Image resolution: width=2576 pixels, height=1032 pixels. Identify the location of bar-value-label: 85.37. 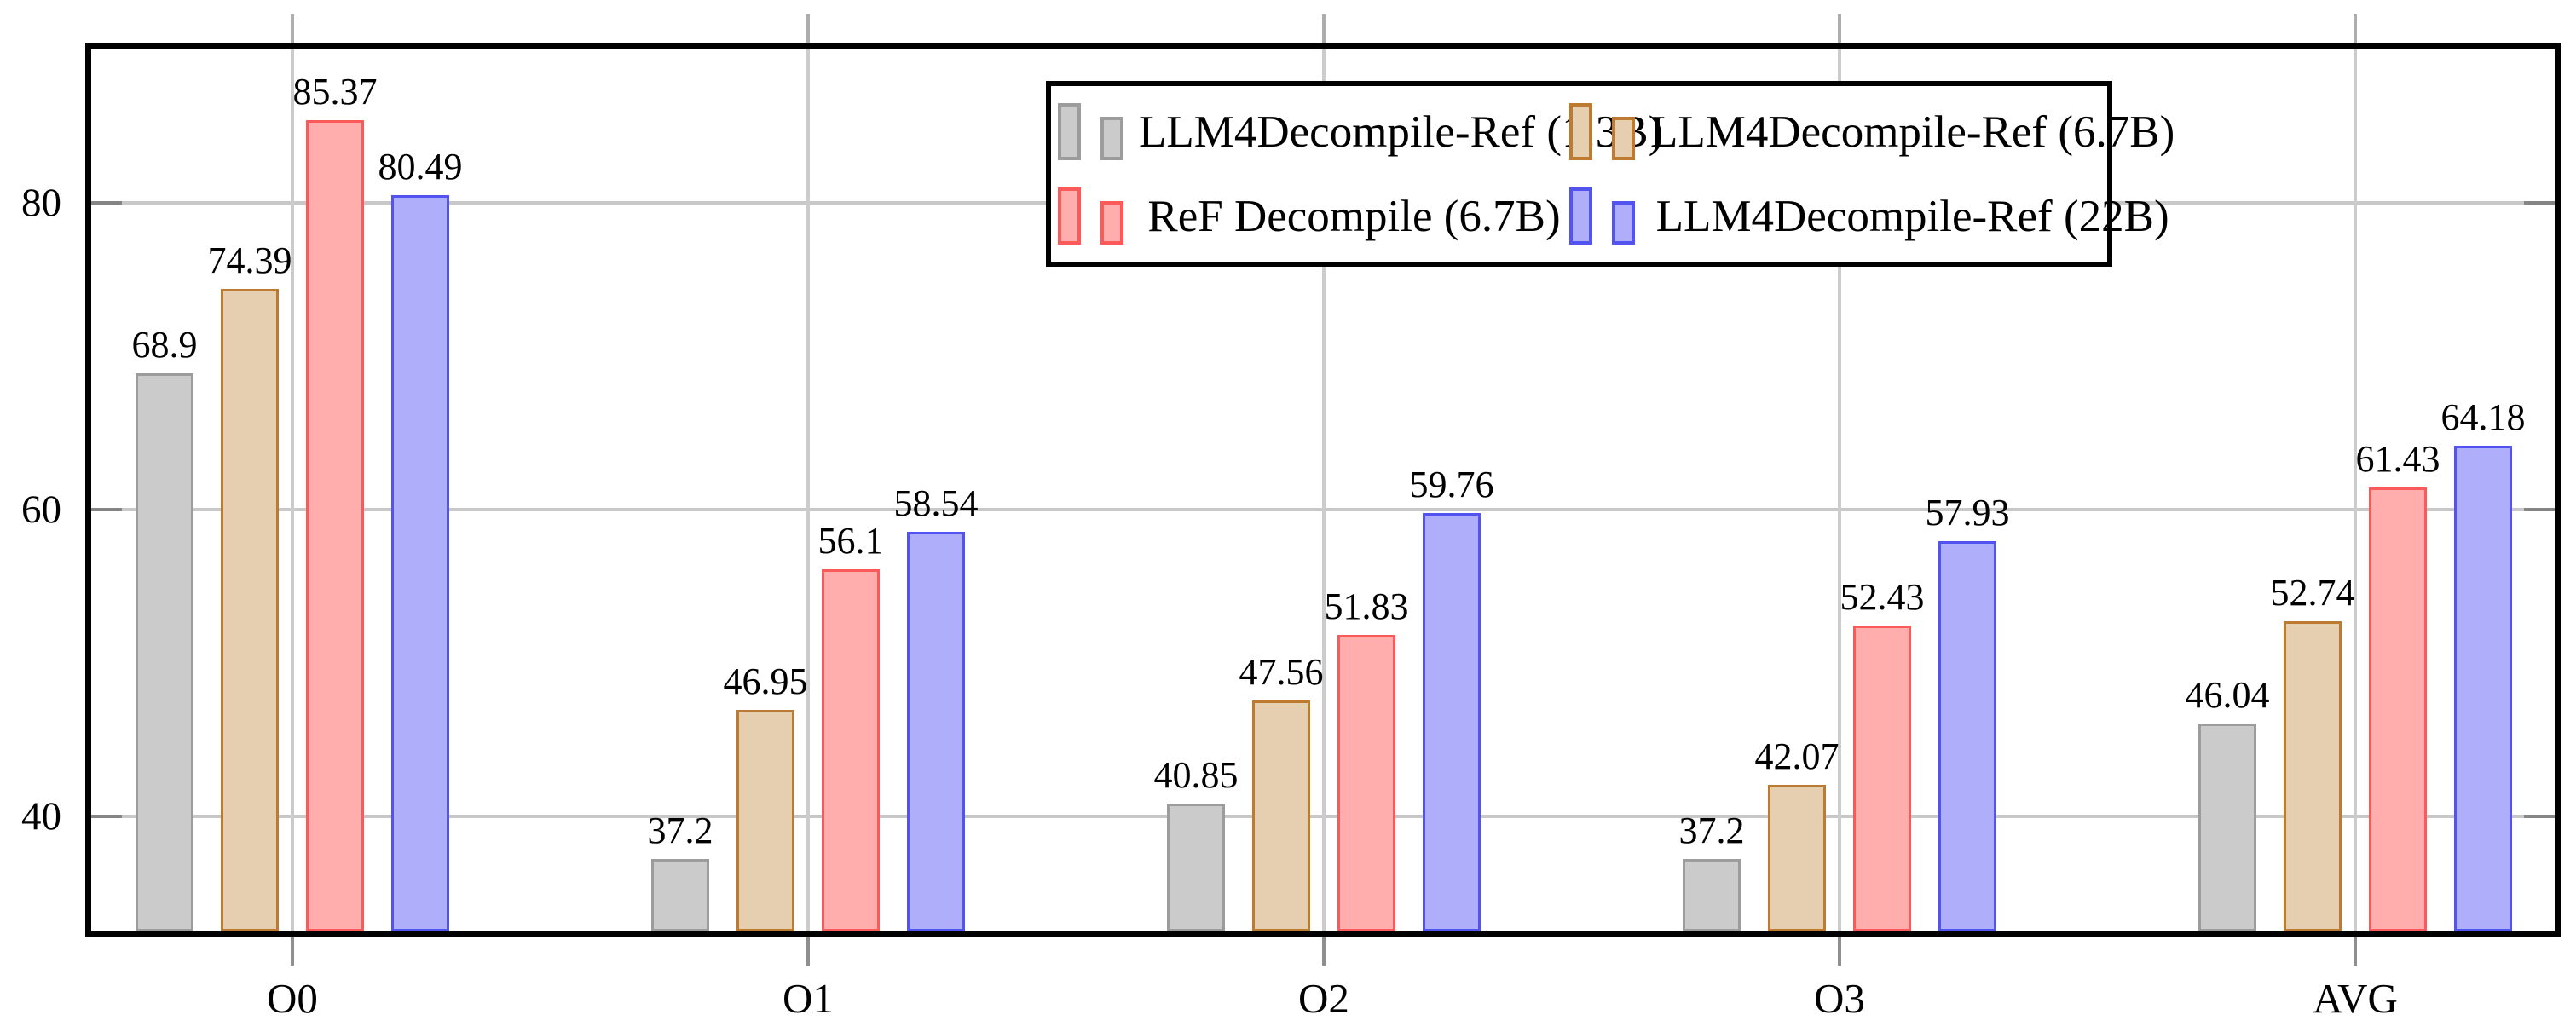
(335, 92).